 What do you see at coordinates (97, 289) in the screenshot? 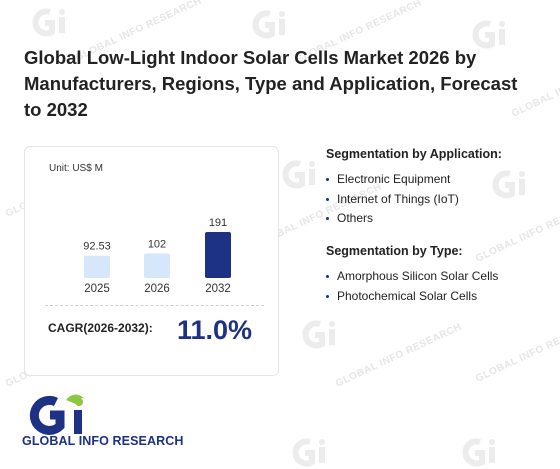
I see `x-tick-label: 2025` at bounding box center [97, 289].